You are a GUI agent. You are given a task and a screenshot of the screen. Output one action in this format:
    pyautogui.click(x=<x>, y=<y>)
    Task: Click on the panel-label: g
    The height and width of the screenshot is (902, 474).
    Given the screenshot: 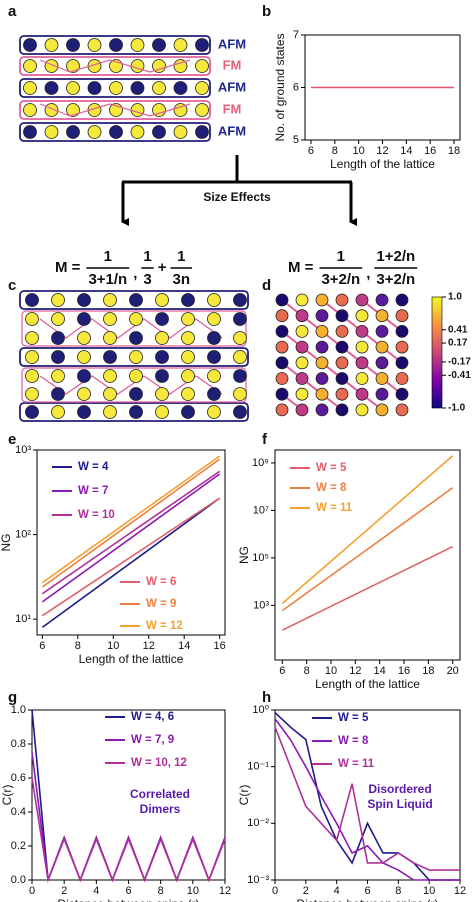 What is the action you would take?
    pyautogui.click(x=12, y=697)
    